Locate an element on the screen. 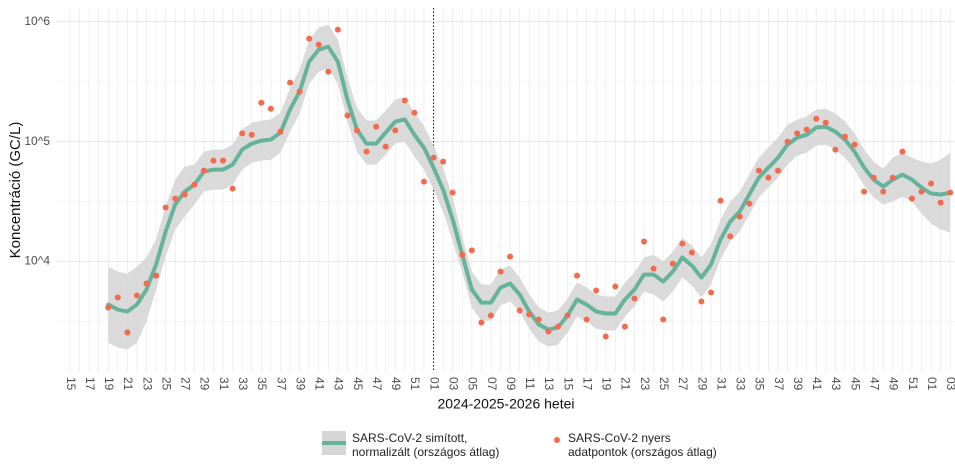  legend-point is located at coordinates (557, 440).